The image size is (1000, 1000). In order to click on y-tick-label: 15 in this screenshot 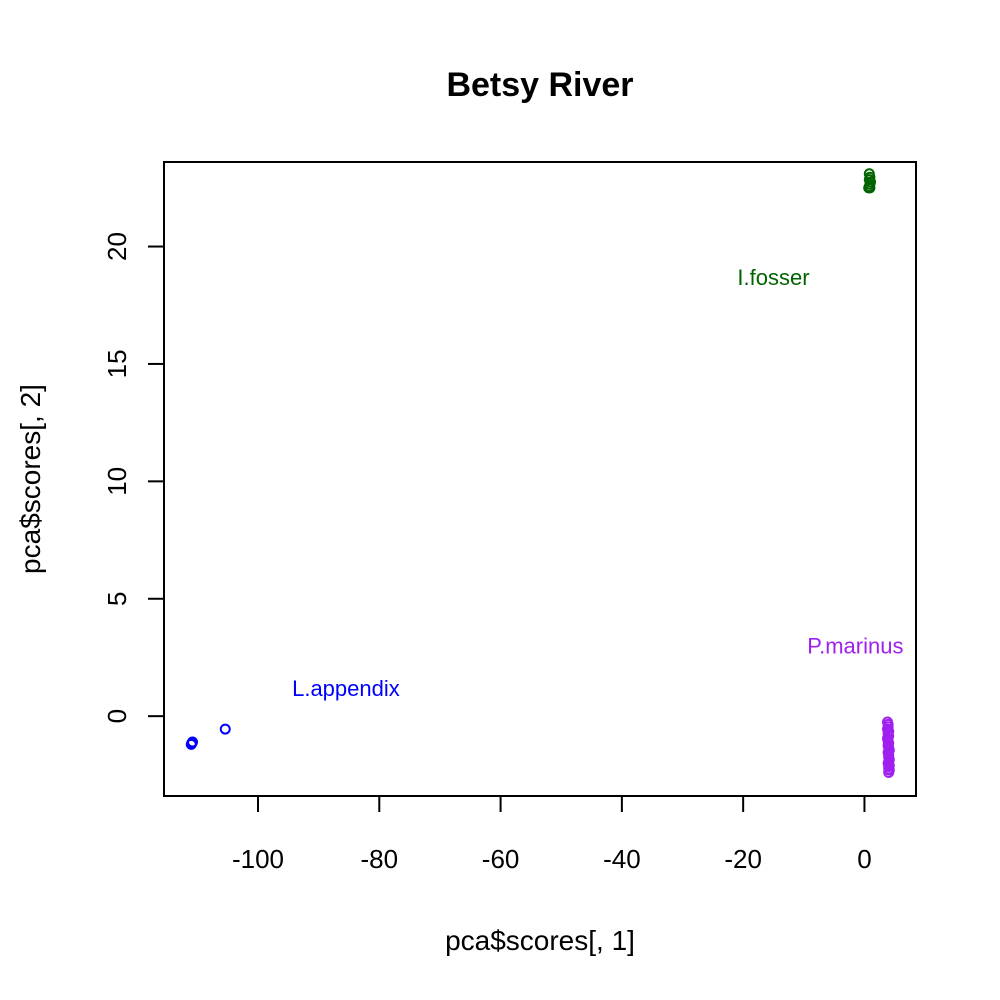, I will do `click(117, 363)`.